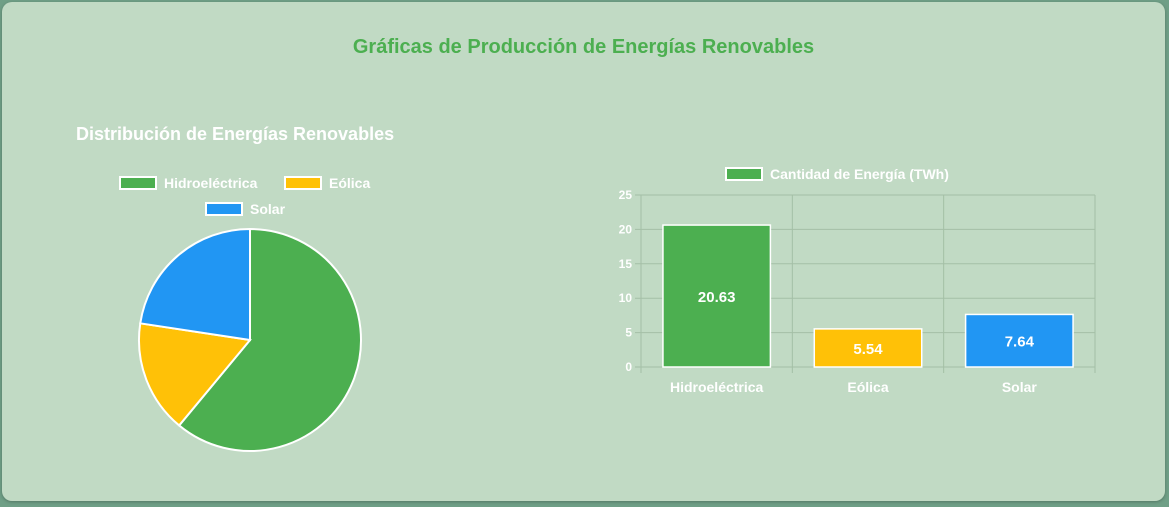 This screenshot has height=507, width=1169. I want to click on y-tick-label: 0, so click(628, 367).